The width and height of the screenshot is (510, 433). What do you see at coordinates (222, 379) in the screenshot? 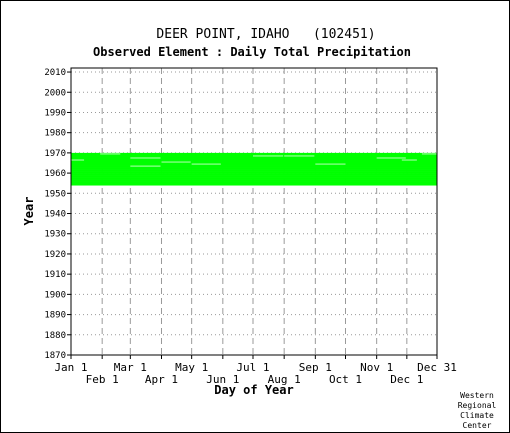
I see `x-tick-label: Jun 1` at bounding box center [222, 379].